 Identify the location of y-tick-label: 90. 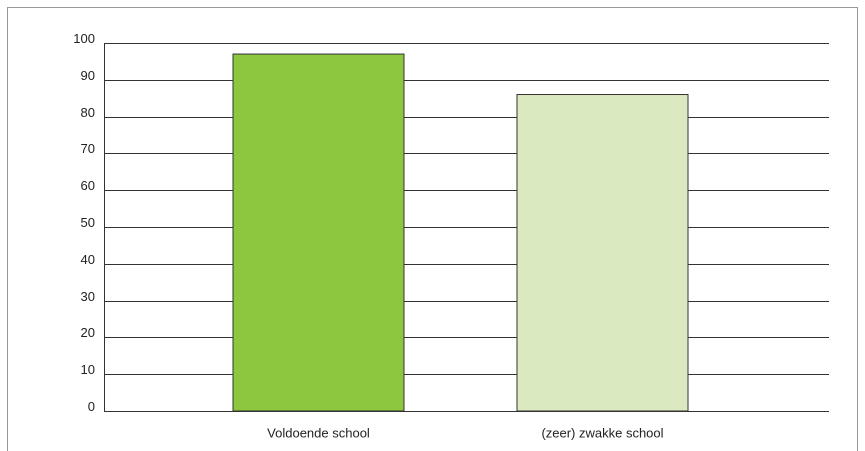
(88, 75).